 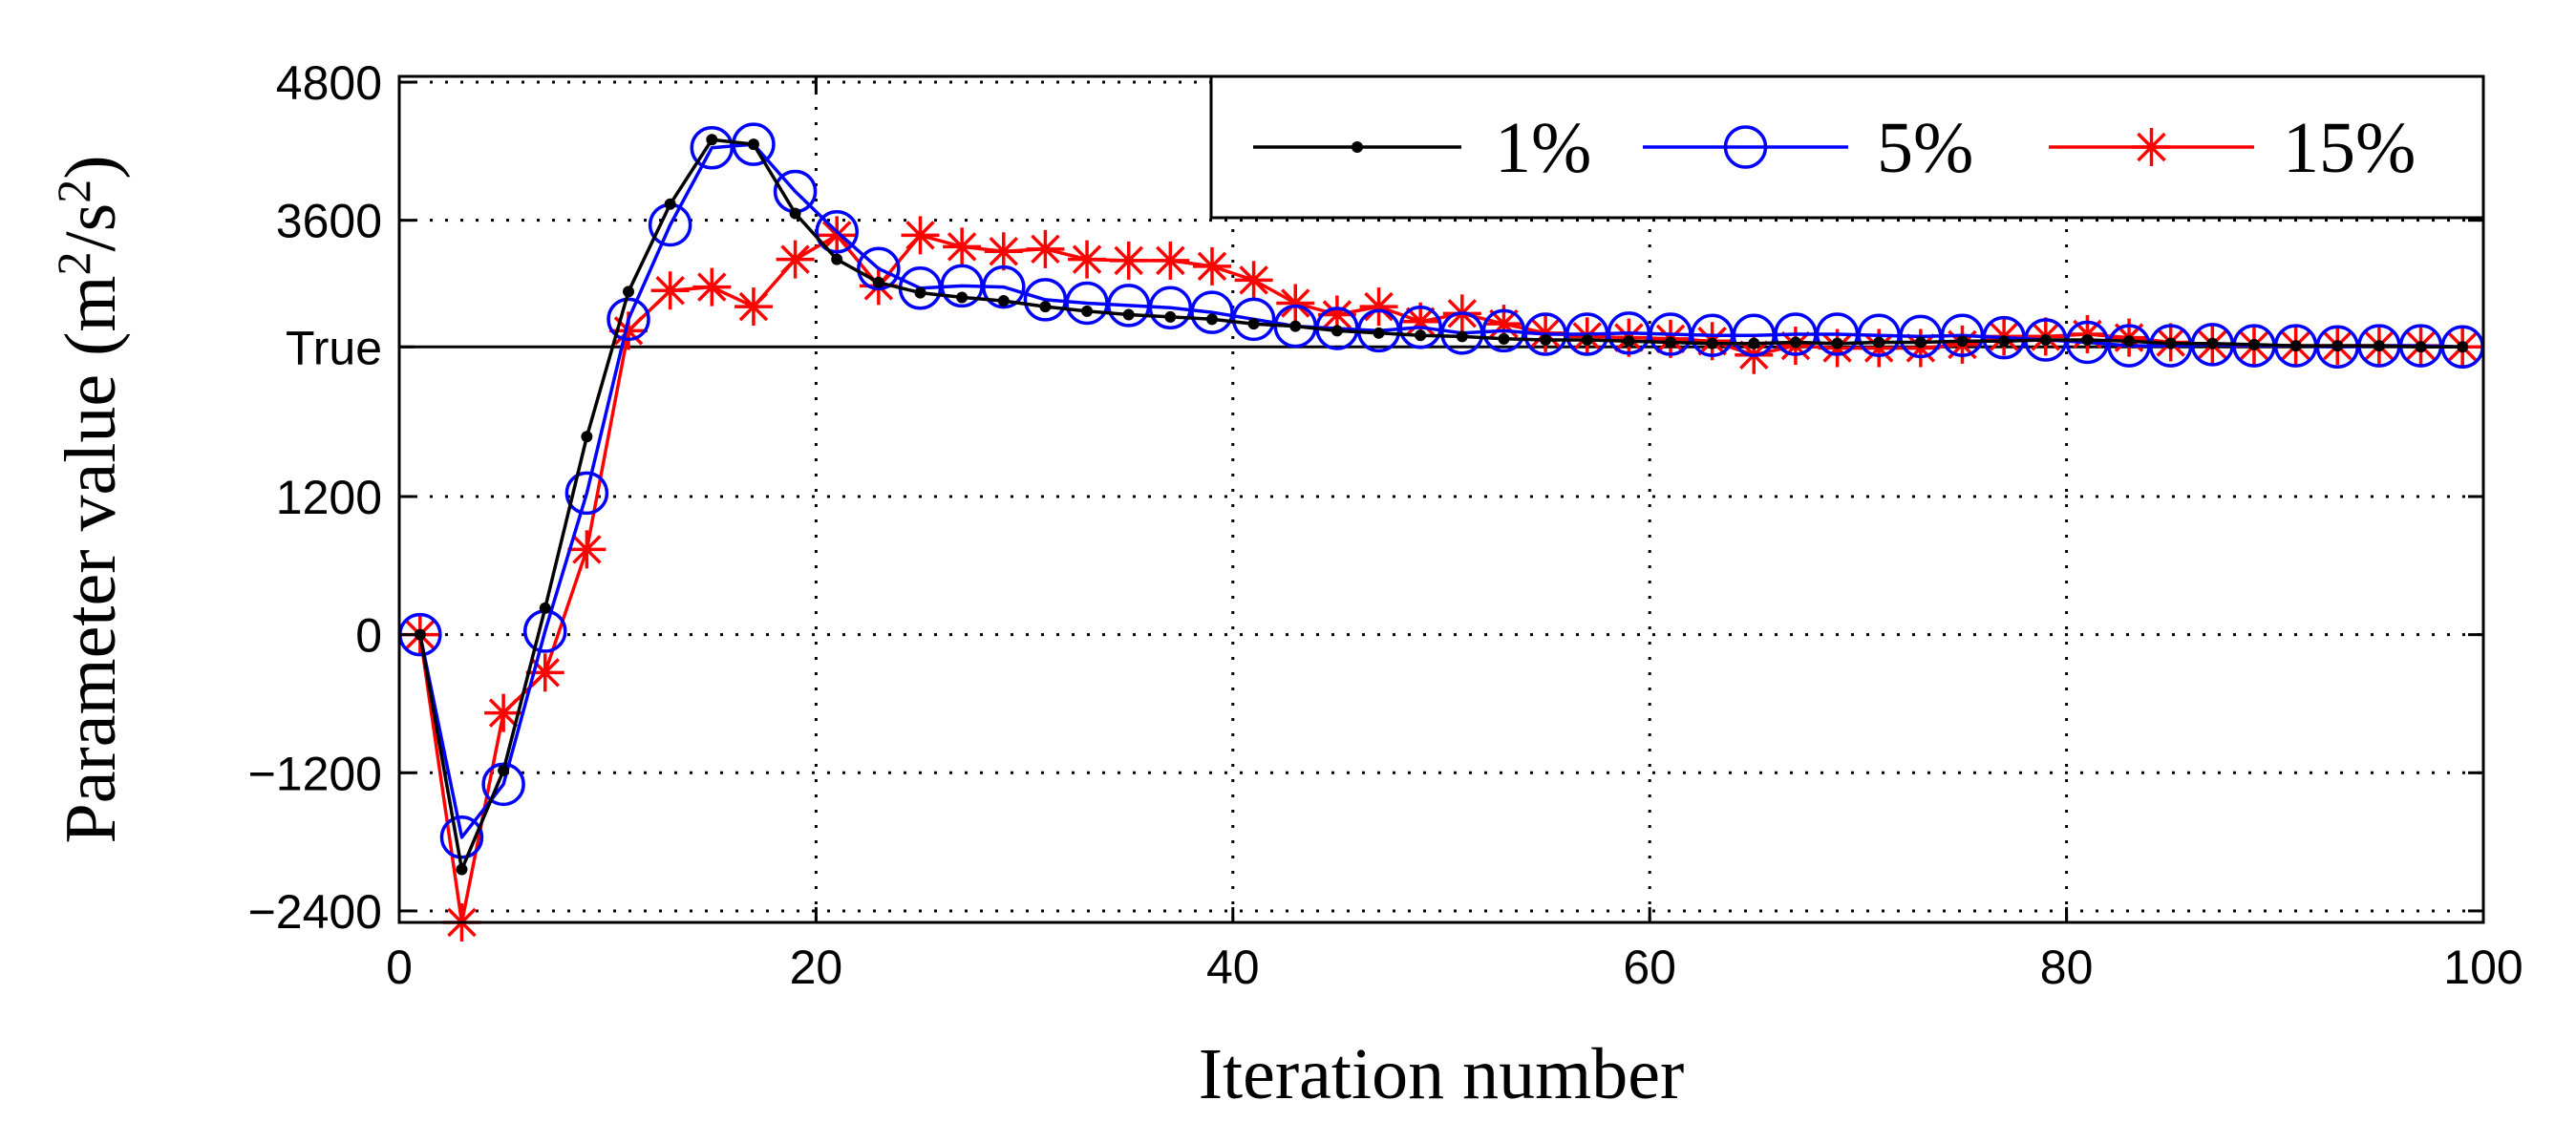 What do you see at coordinates (1422, 148) in the screenshot?
I see `legend-item: 1%` at bounding box center [1422, 148].